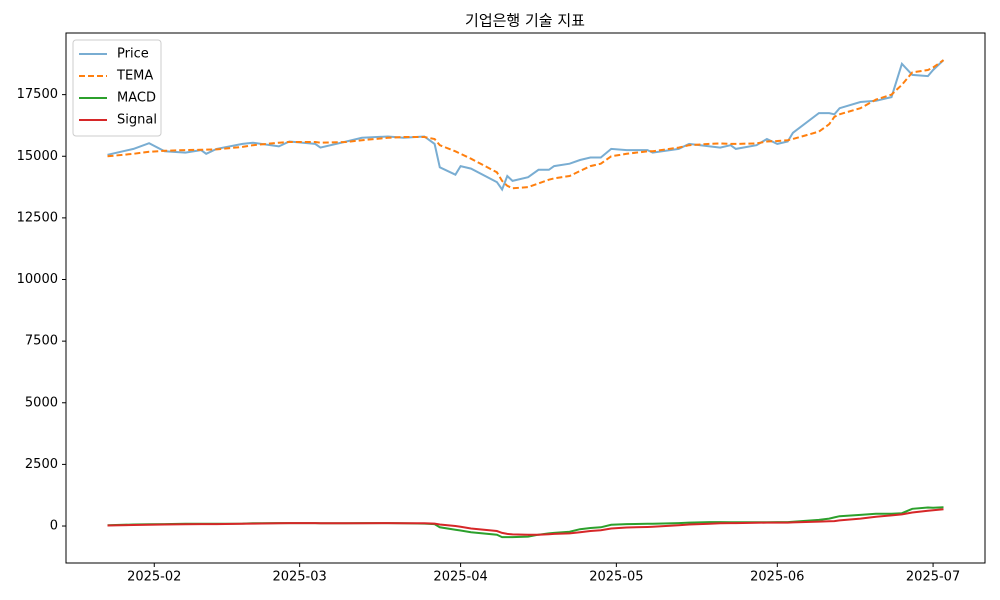 The width and height of the screenshot is (1000, 600). Describe the element at coordinates (134, 76) in the screenshot. I see `legend-label: TEMA` at that location.